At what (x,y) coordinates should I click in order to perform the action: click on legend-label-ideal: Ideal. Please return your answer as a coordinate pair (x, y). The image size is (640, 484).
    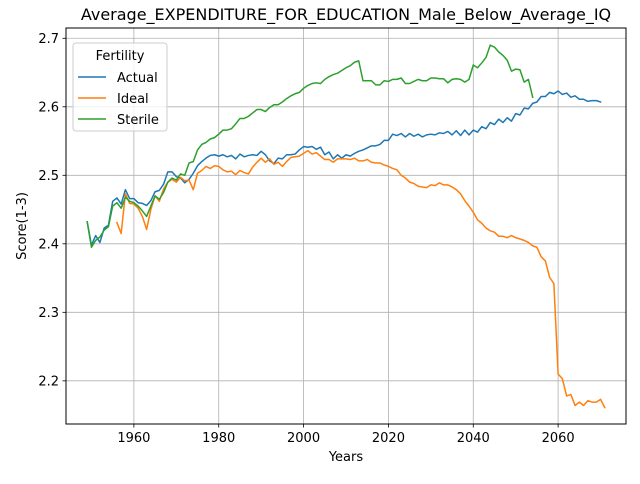
    Looking at the image, I should click on (133, 99).